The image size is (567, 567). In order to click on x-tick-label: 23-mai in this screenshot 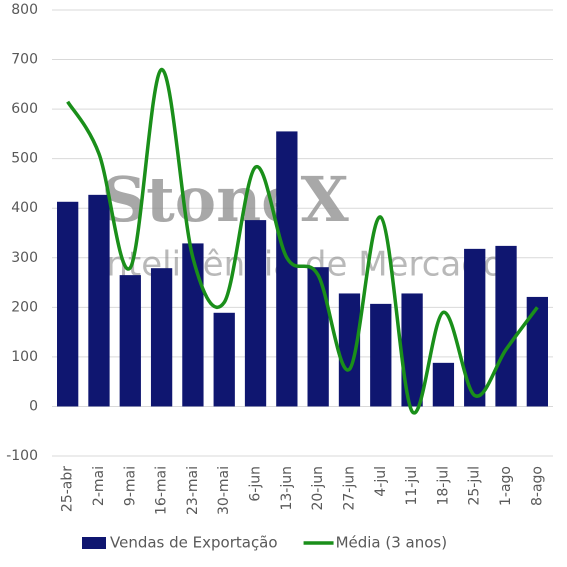, I will do `click(193, 490)`.